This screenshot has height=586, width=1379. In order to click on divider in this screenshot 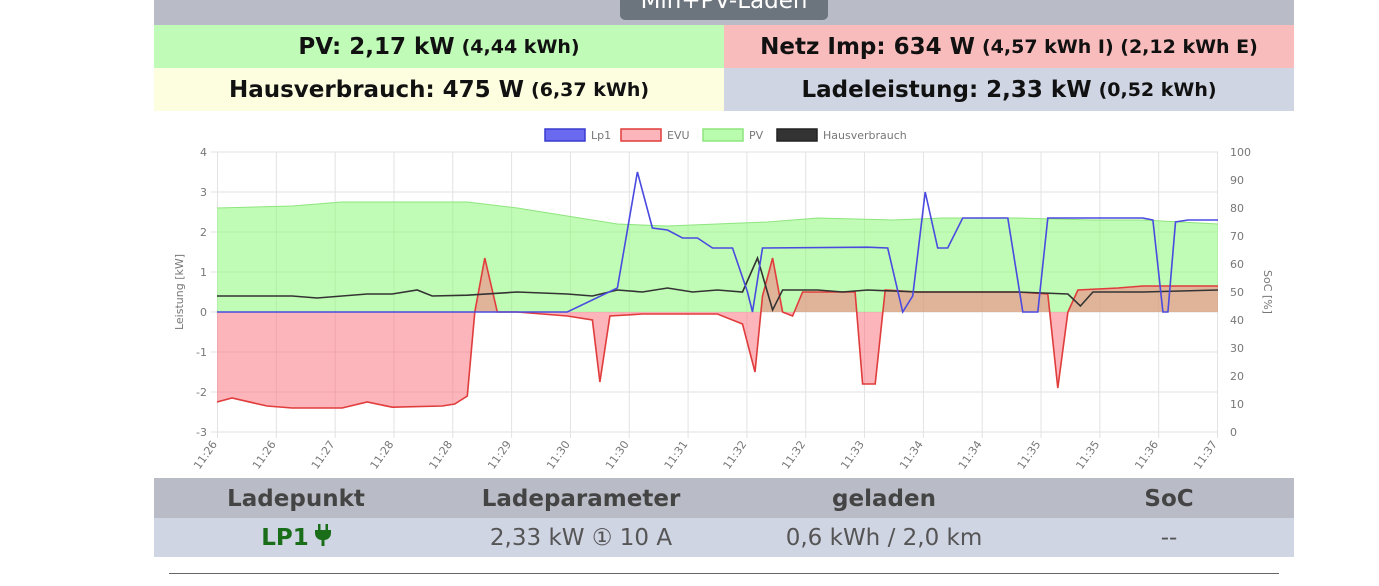, I will do `click(724, 573)`.